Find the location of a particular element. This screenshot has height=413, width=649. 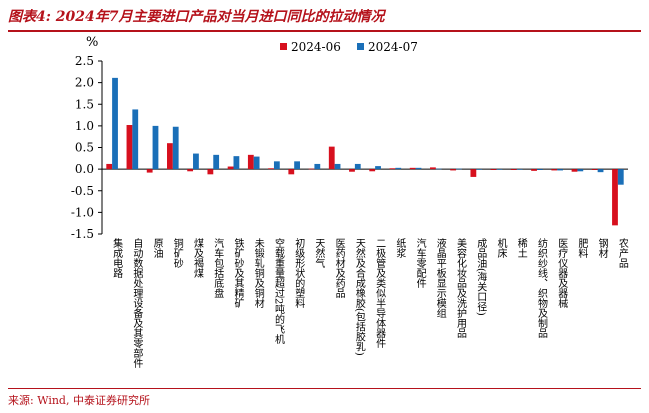

legend-label-2024-06: 2024-06 is located at coordinates (316, 47).